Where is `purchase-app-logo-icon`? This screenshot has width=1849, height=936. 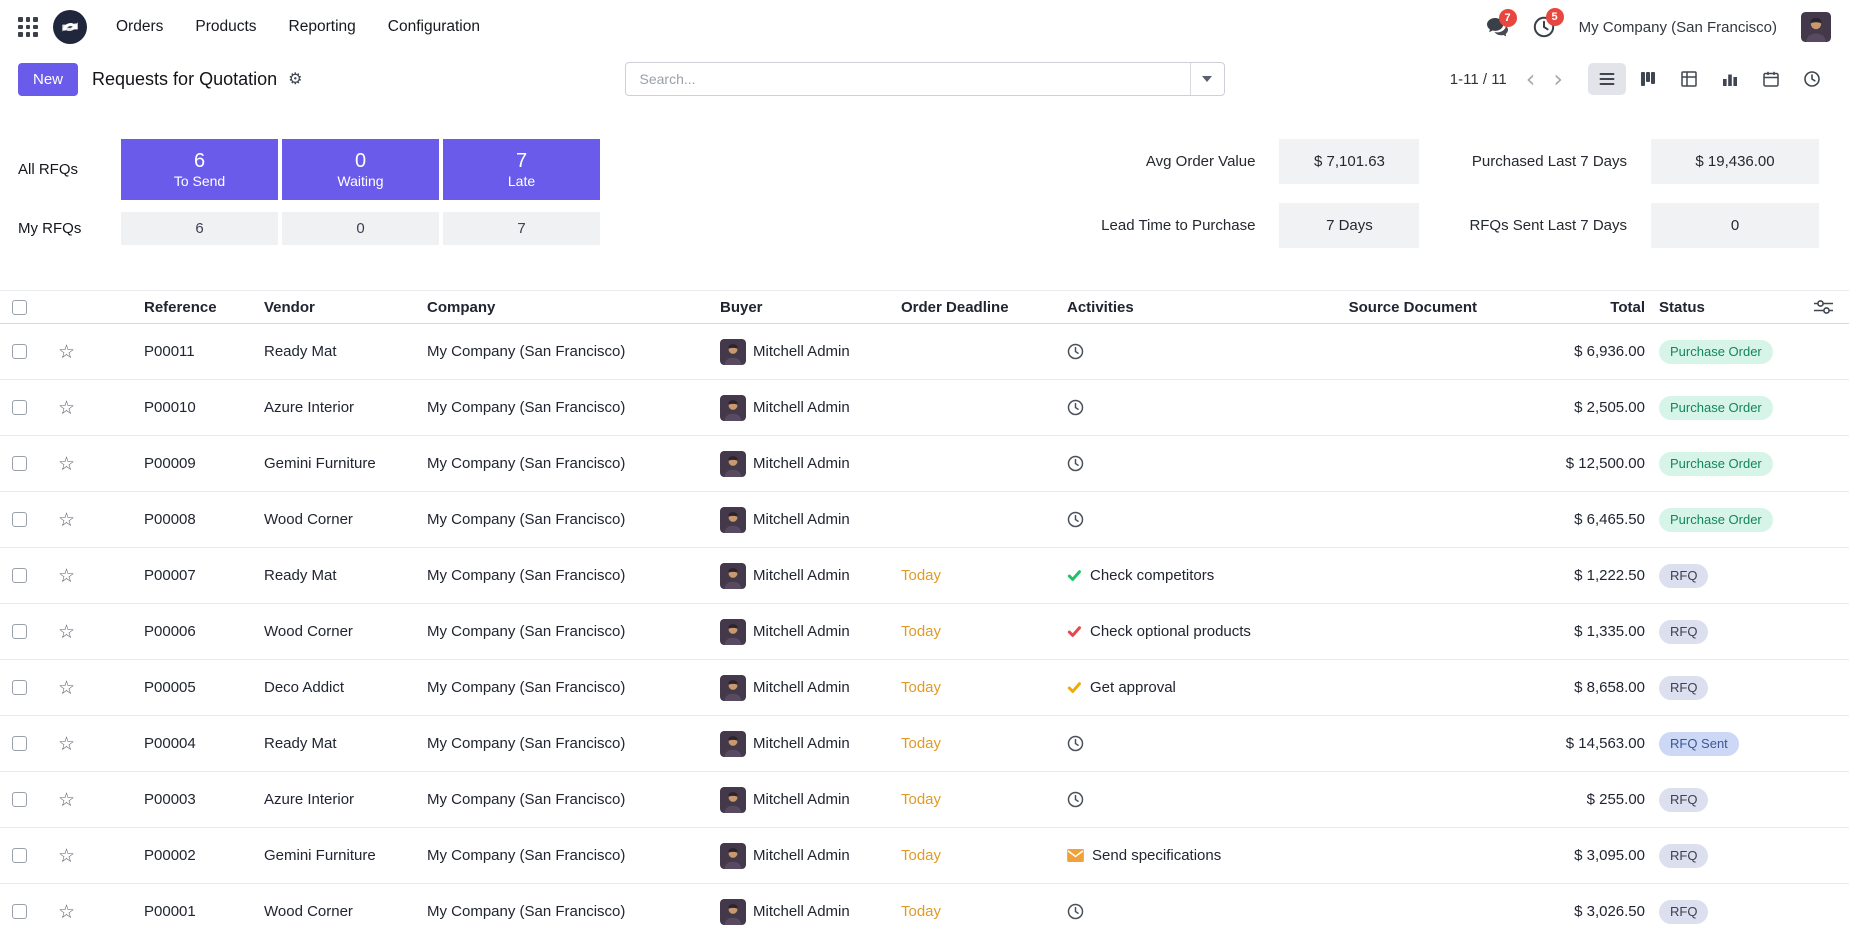 purchase-app-logo-icon is located at coordinates (70, 27).